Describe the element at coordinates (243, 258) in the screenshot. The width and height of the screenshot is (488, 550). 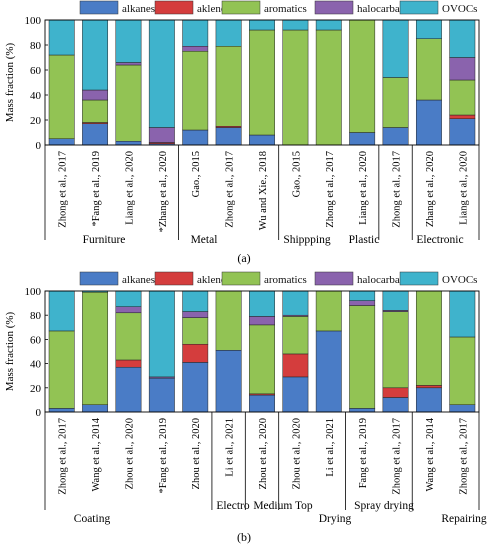
I see `panel-label: (a)` at that location.